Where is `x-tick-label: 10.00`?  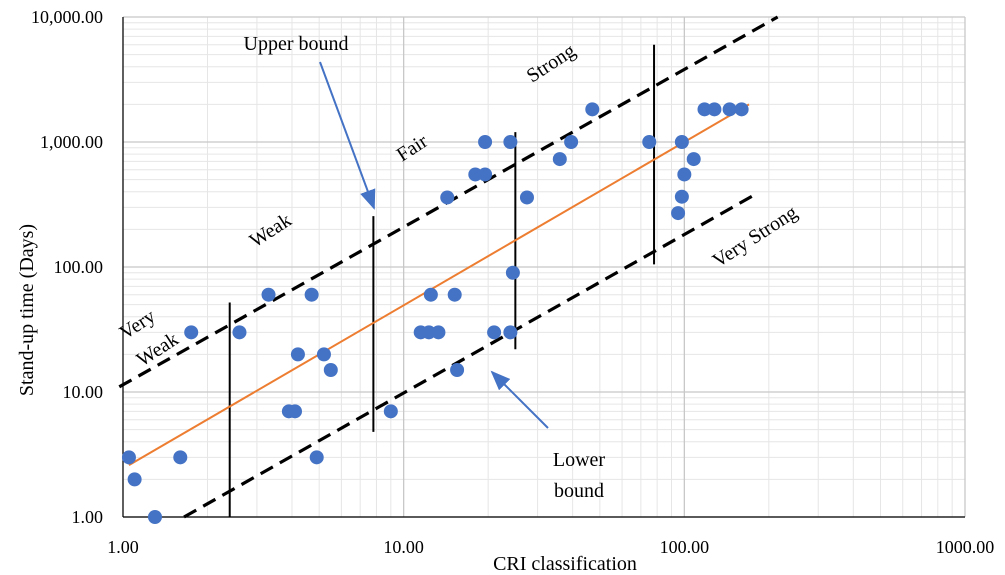 x-tick-label: 10.00 is located at coordinates (403, 547).